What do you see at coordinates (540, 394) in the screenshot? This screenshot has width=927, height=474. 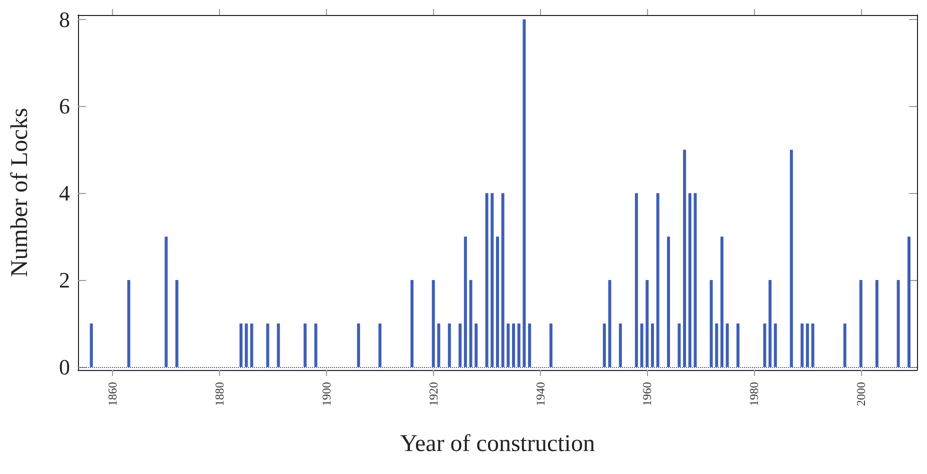 I see `x-tick-label: 1940` at bounding box center [540, 394].